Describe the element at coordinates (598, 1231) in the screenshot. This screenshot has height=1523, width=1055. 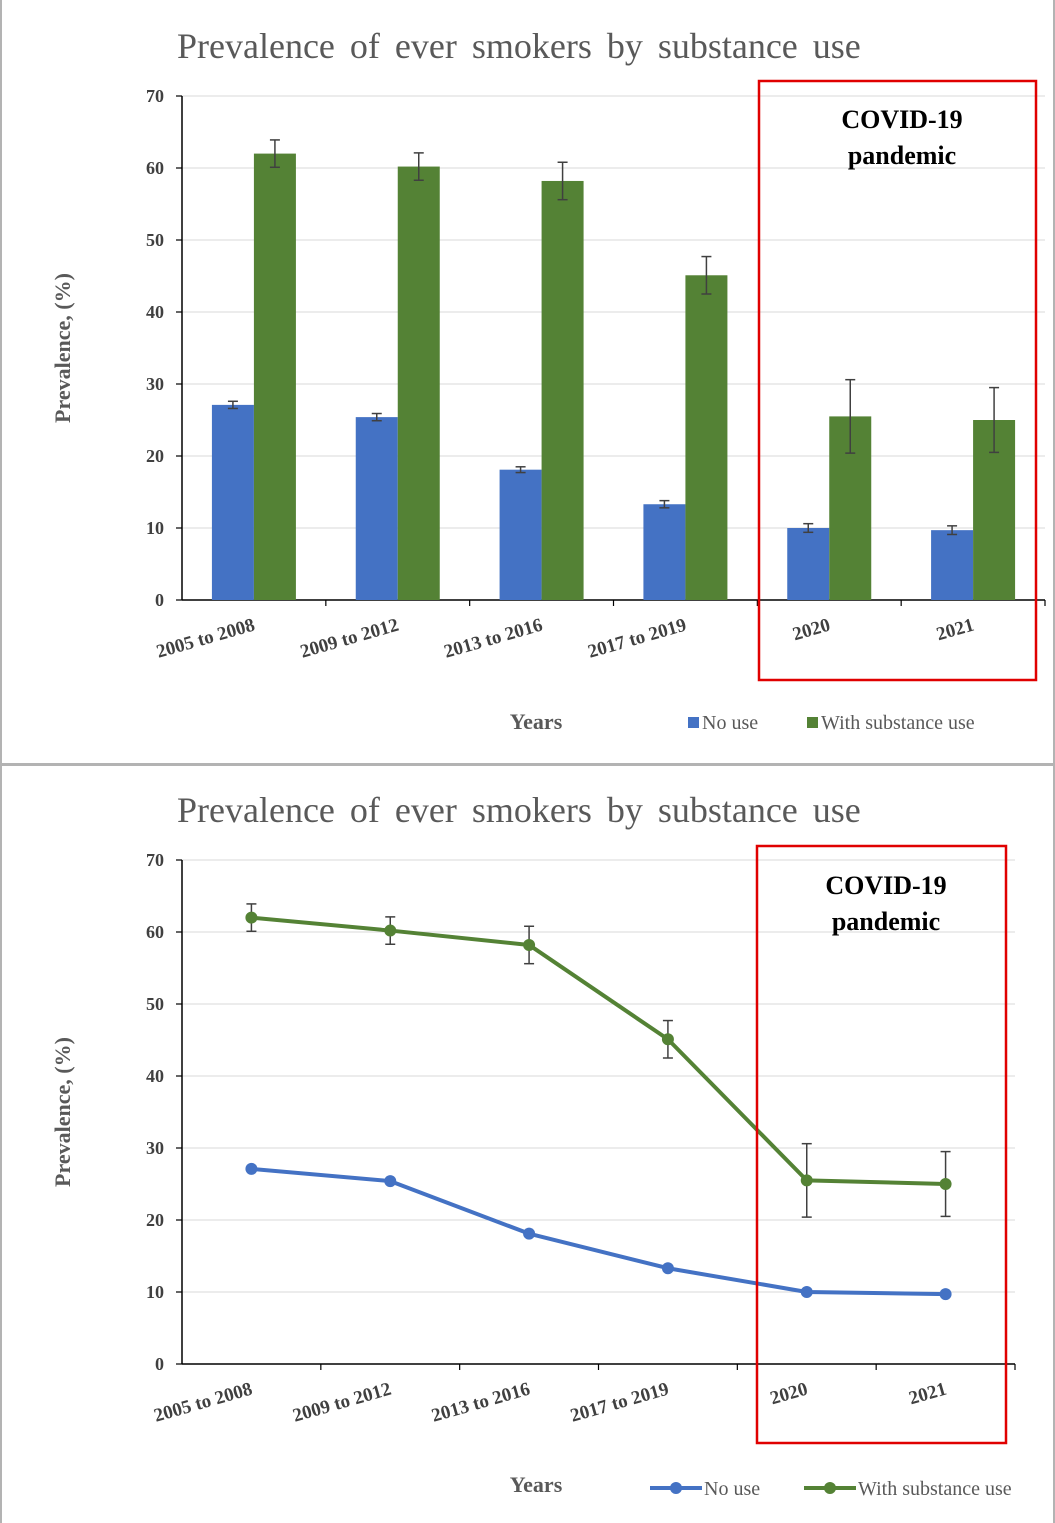
I see `series-line-no-use` at that location.